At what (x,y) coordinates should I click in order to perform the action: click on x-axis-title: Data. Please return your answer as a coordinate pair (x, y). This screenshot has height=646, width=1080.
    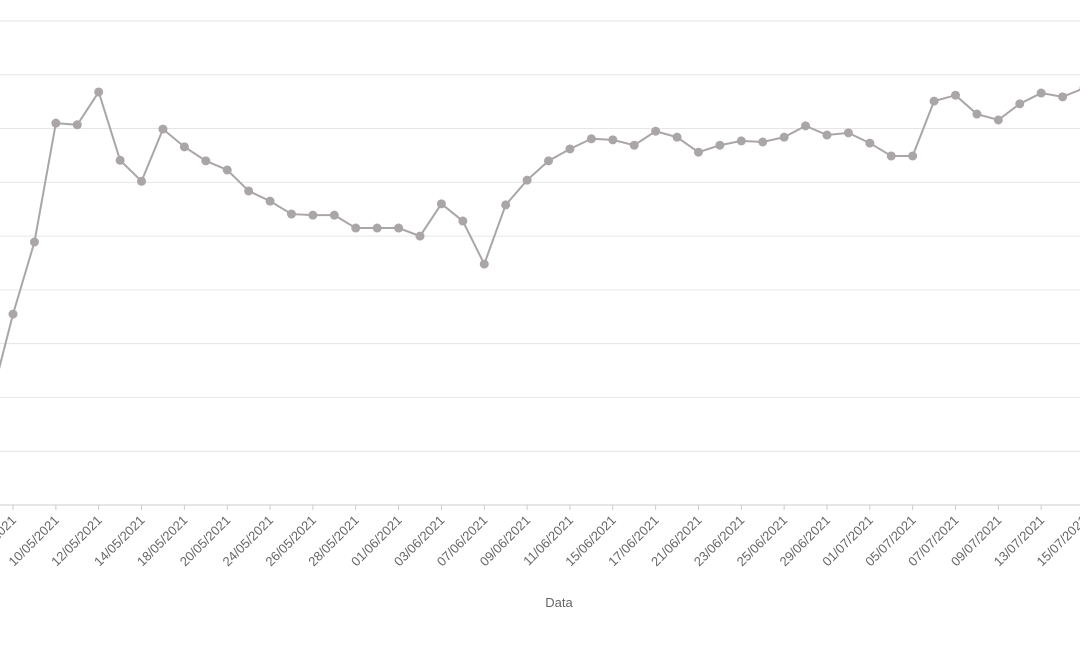
    Looking at the image, I should click on (559, 602).